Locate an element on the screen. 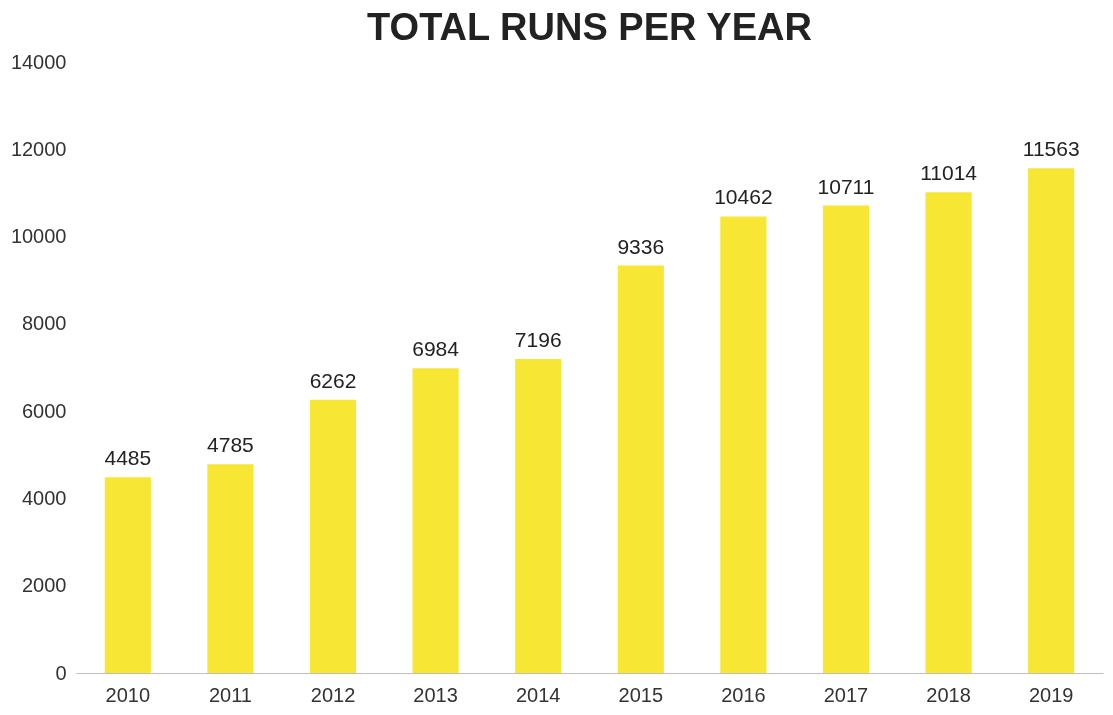 Image resolution: width=1113 pixels, height=715 pixels. y-tick-label: 0 is located at coordinates (61, 672).